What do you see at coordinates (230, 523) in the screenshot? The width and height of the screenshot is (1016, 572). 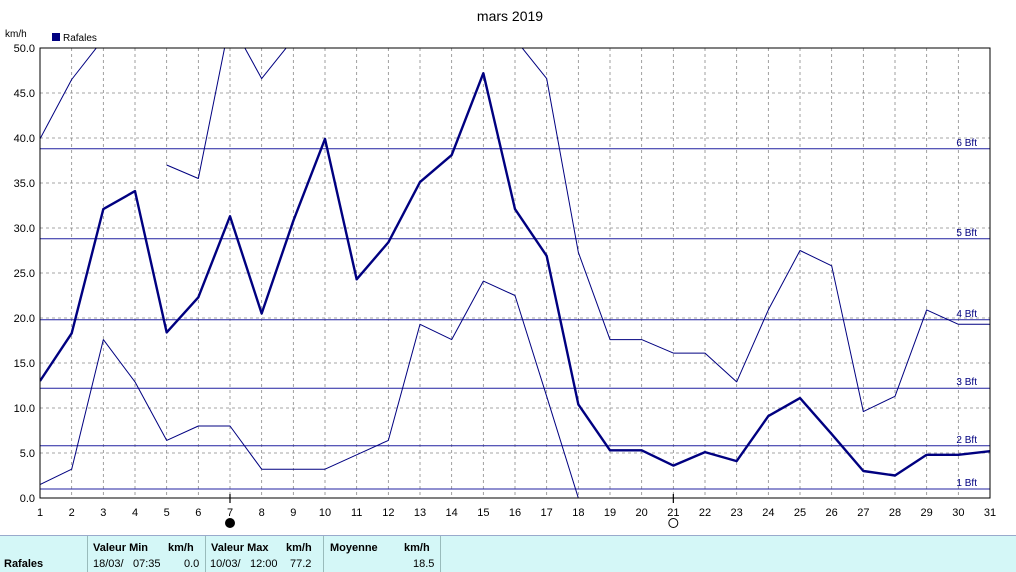 I see `new-moon-icon` at bounding box center [230, 523].